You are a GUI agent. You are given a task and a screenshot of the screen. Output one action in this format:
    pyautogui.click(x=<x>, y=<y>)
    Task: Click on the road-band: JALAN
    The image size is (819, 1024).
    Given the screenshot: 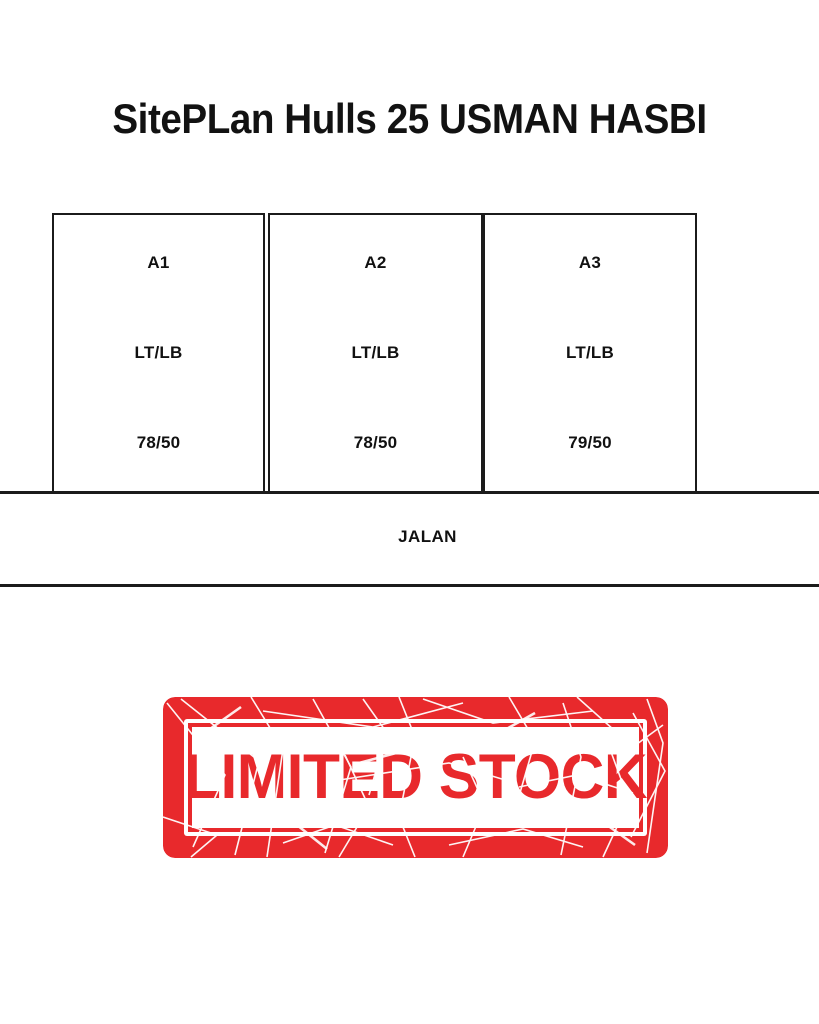 What is the action you would take?
    pyautogui.click(x=409, y=539)
    